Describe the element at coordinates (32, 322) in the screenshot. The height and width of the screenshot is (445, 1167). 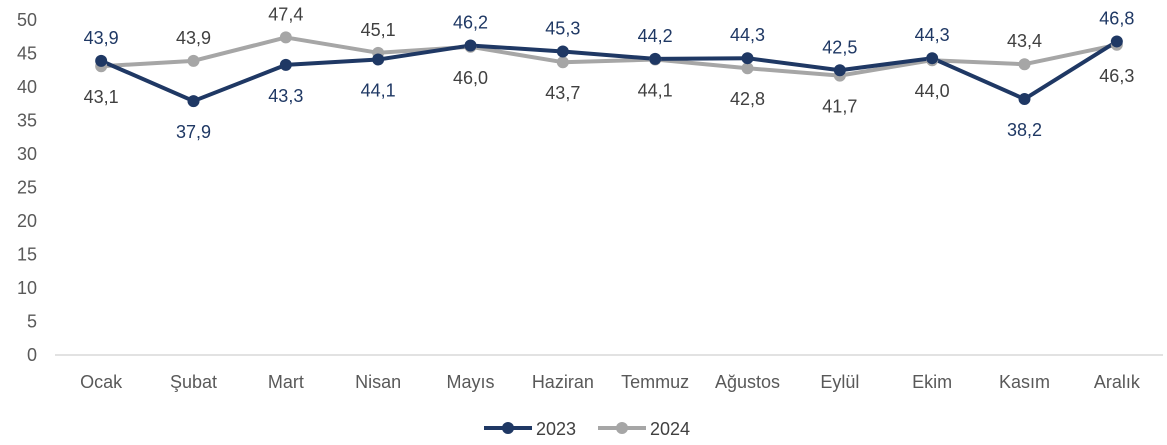
I see `y-tick-label: 5` at that location.